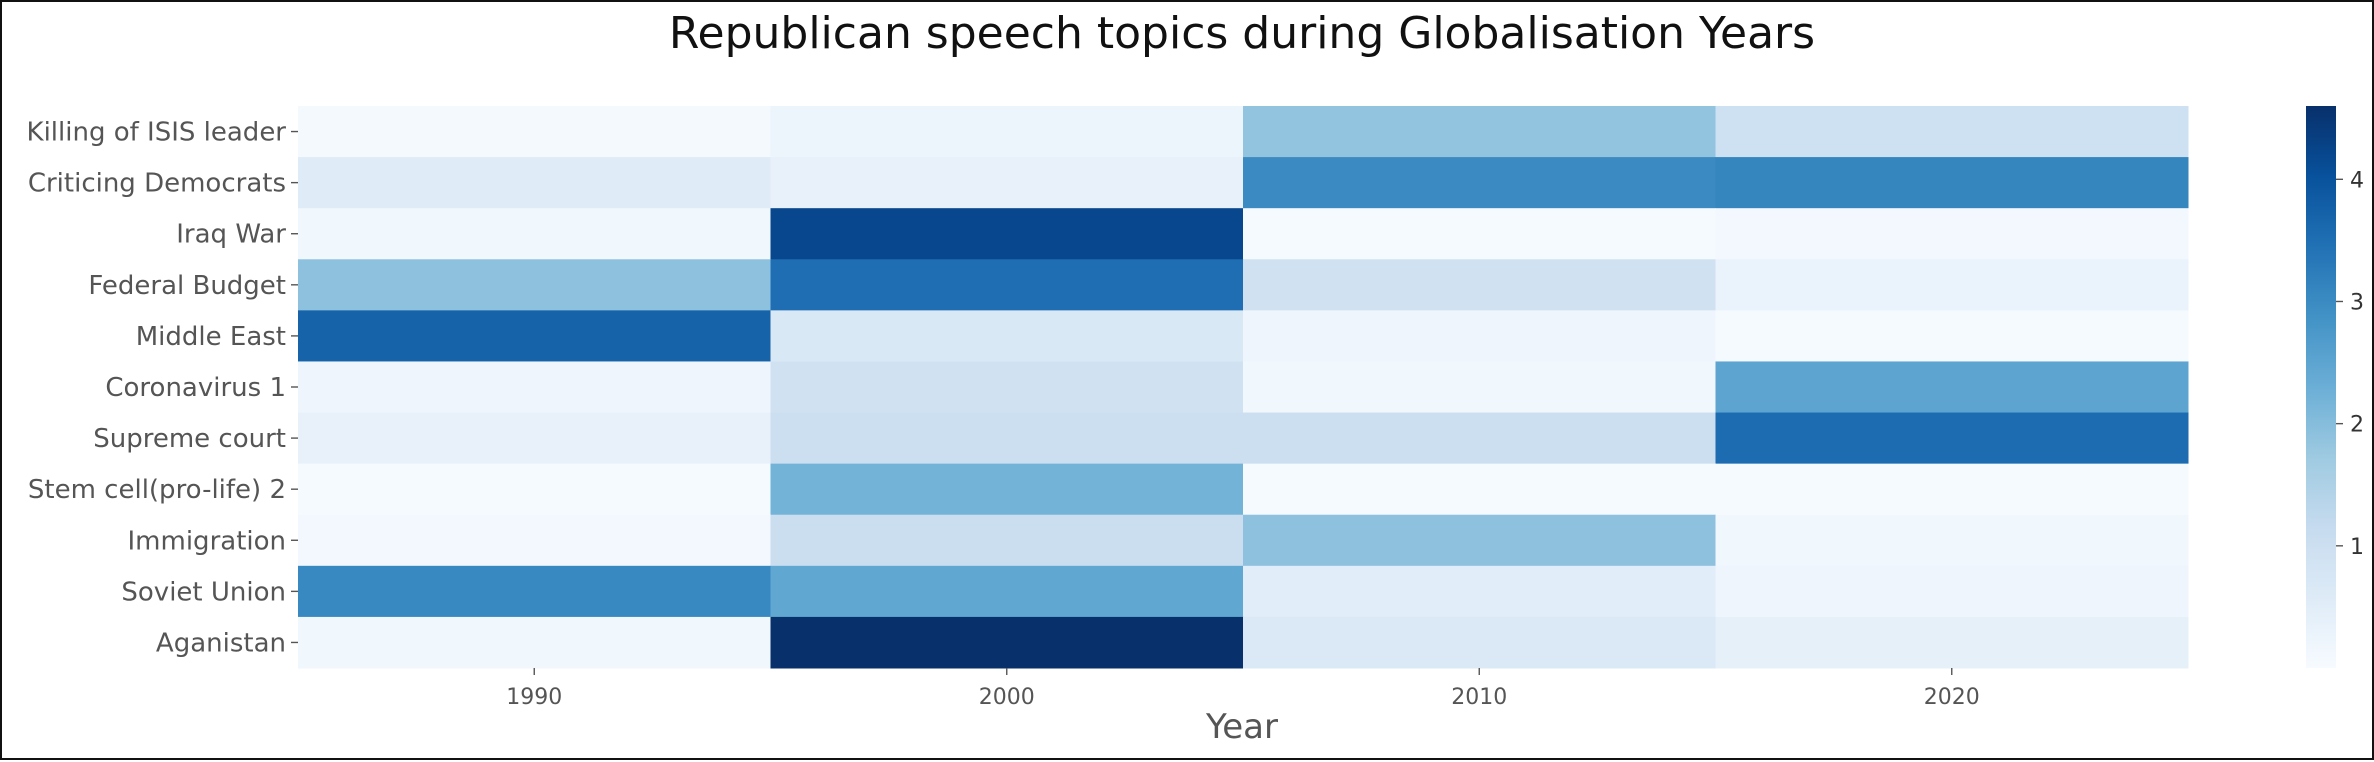  Describe the element at coordinates (1241, 727) in the screenshot. I see `x-axis-label: Year` at that location.